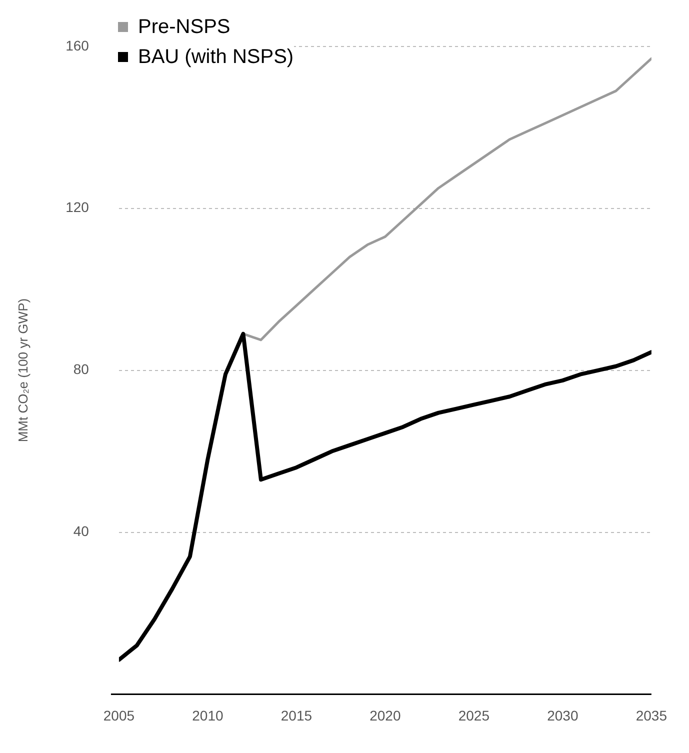  Describe the element at coordinates (208, 715) in the screenshot. I see `x-tick-label: 2010` at that location.